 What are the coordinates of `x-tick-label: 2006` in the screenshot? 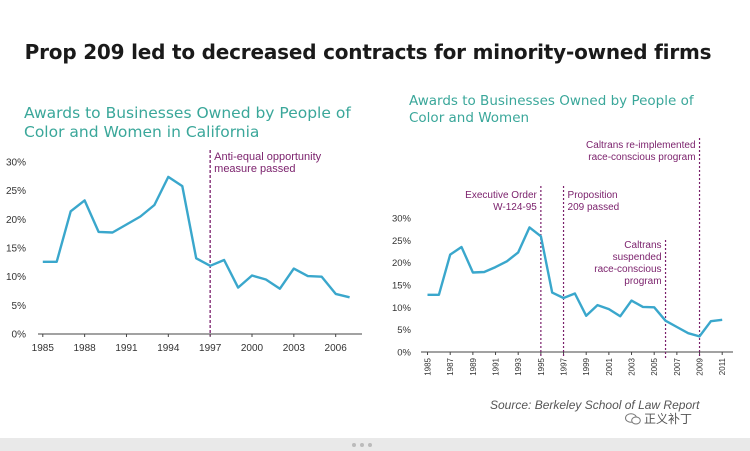 It's located at (336, 348).